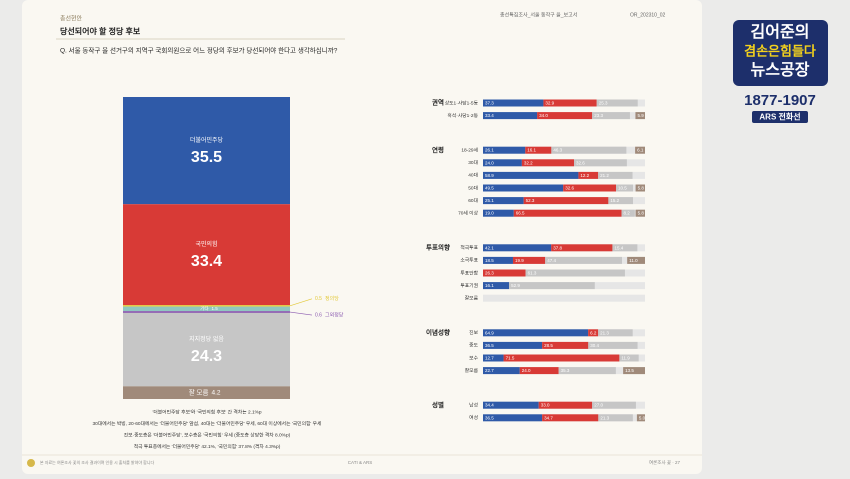 The height and width of the screenshot is (479, 850). Describe the element at coordinates (207, 140) in the screenshot. I see `segment-name: 더불어민주당` at that location.